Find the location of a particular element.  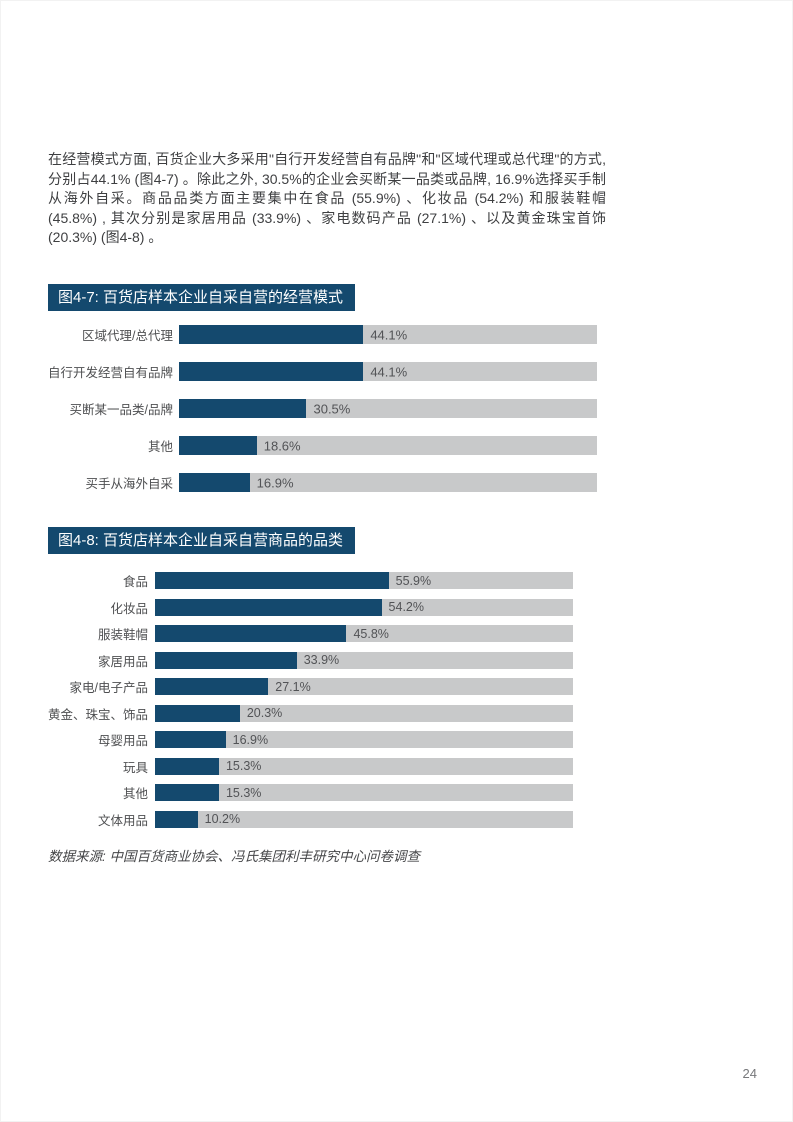

bar-track: 45.8% is located at coordinates (364, 633).